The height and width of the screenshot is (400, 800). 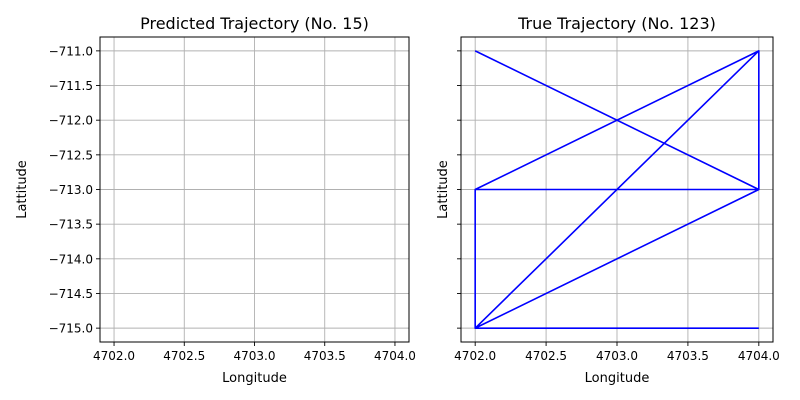 I want to click on y-tick-label: −714.0, so click(x=71, y=259).